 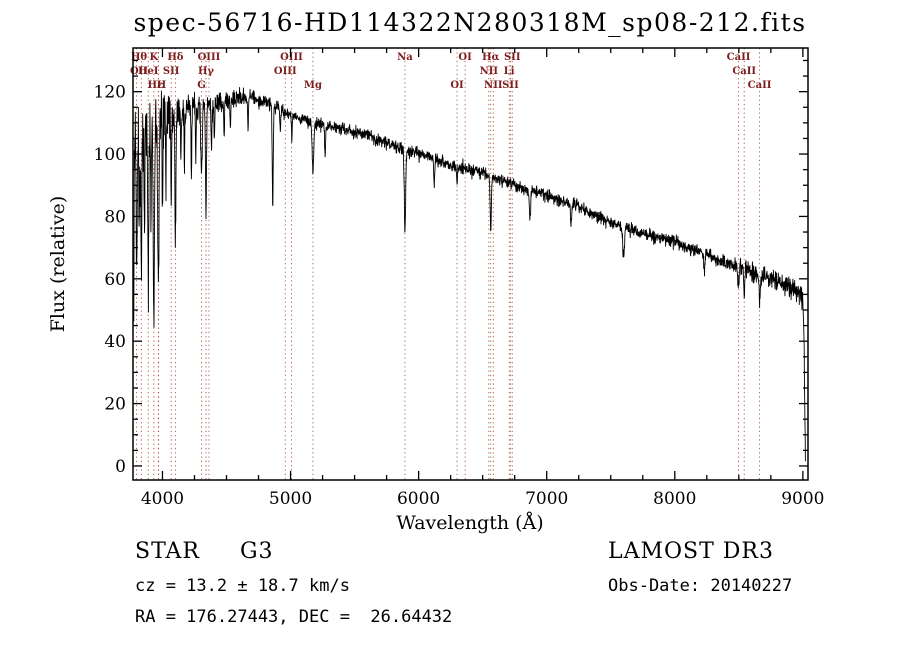 I want to click on x-tick-label: 7000, so click(x=546, y=499).